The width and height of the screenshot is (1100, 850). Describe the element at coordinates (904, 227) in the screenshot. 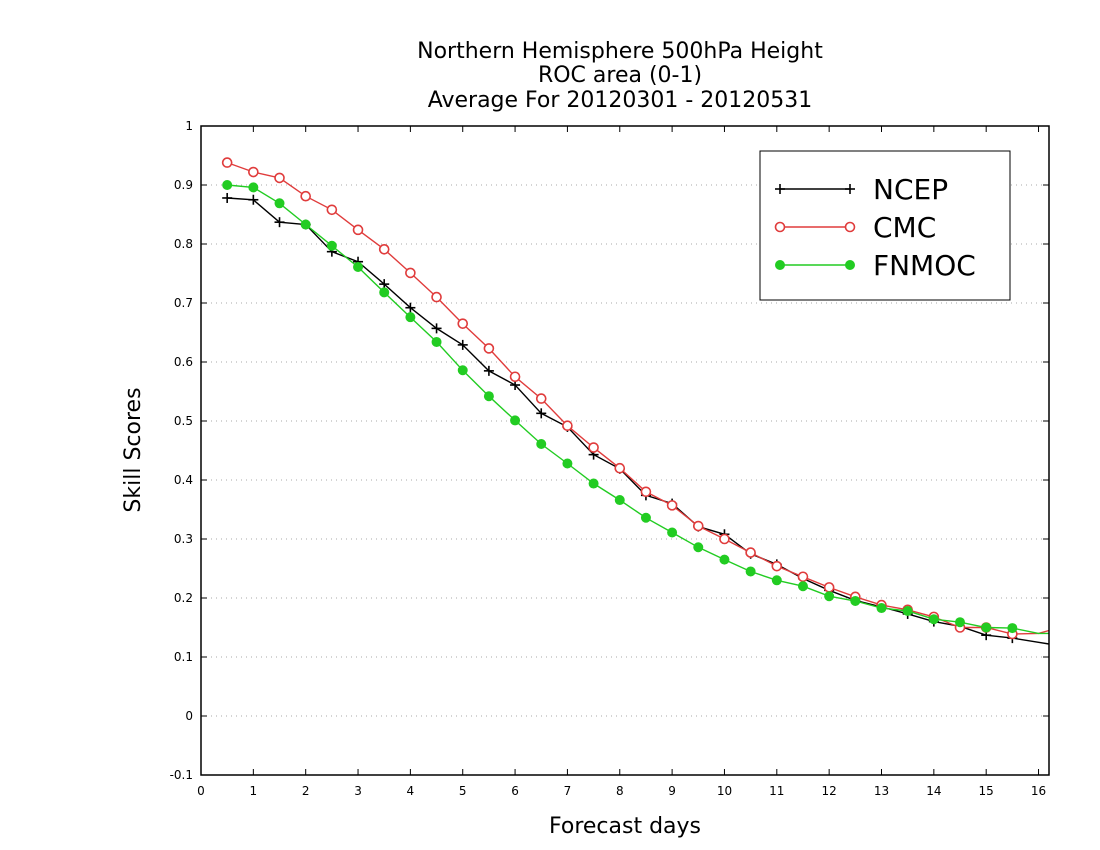

I see `legend-label-cmc: CMC` at that location.